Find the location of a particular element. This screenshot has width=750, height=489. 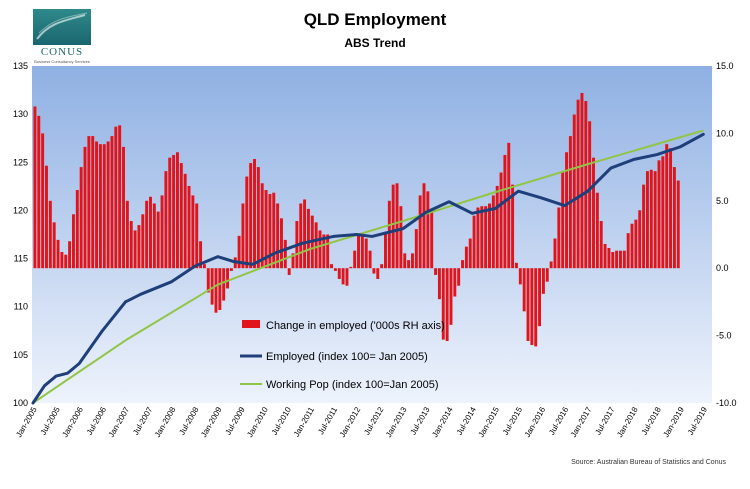

legend-label: Employed (index 100= Jan 2005) is located at coordinates (347, 357).